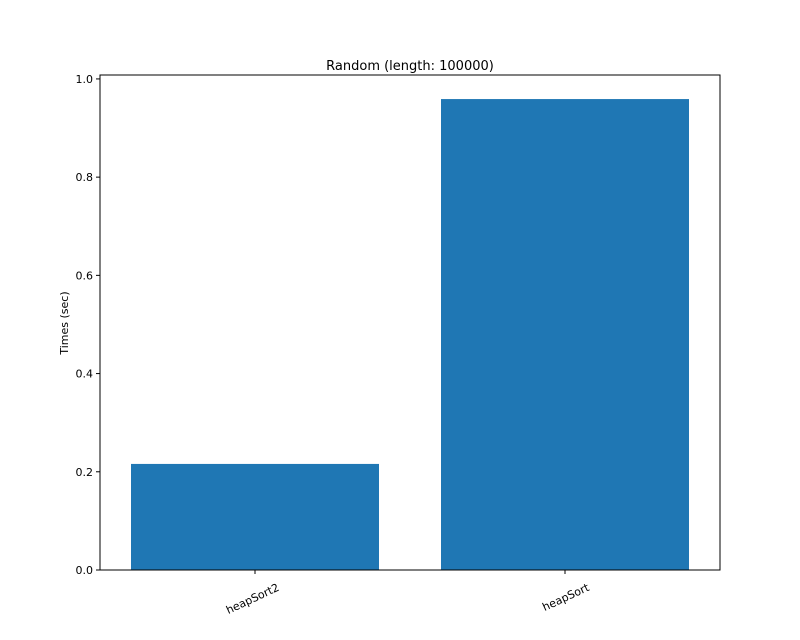  What do you see at coordinates (255, 516) in the screenshot?
I see `bar` at bounding box center [255, 516].